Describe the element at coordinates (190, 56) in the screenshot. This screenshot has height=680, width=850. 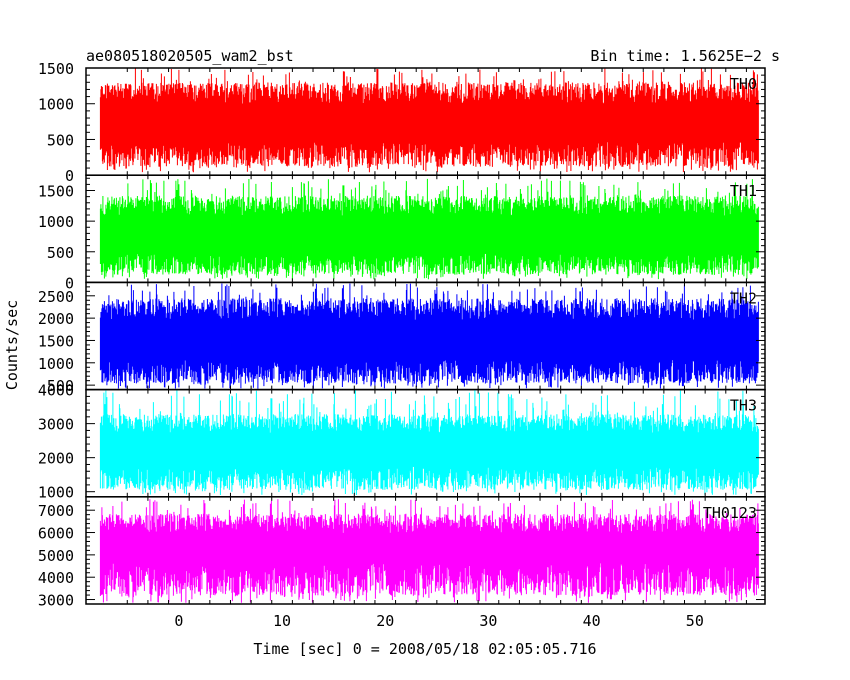
I see `chart-title: ae080518020505_wam2_bst` at that location.